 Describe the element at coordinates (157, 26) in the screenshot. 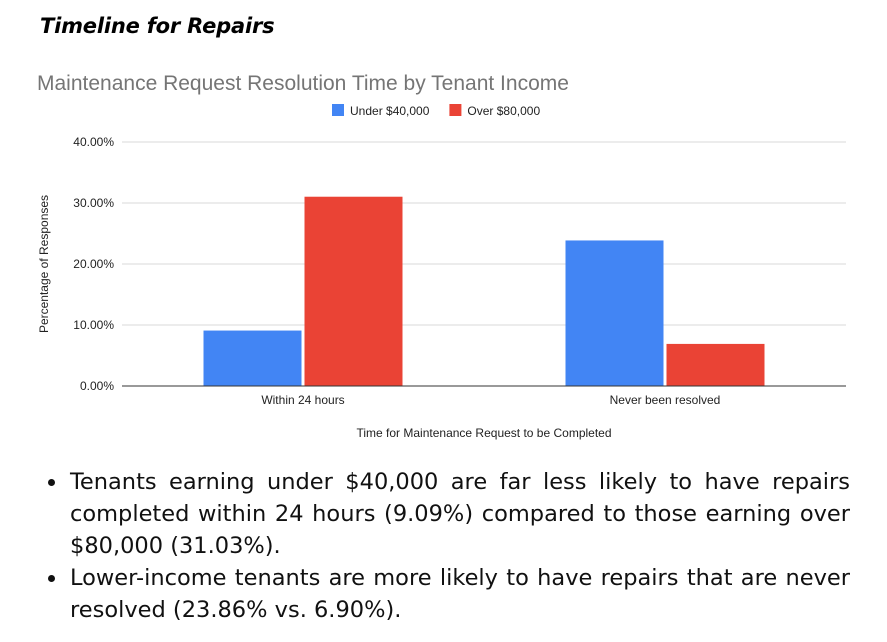

I see `page-title: Timeline for Repairs` at that location.